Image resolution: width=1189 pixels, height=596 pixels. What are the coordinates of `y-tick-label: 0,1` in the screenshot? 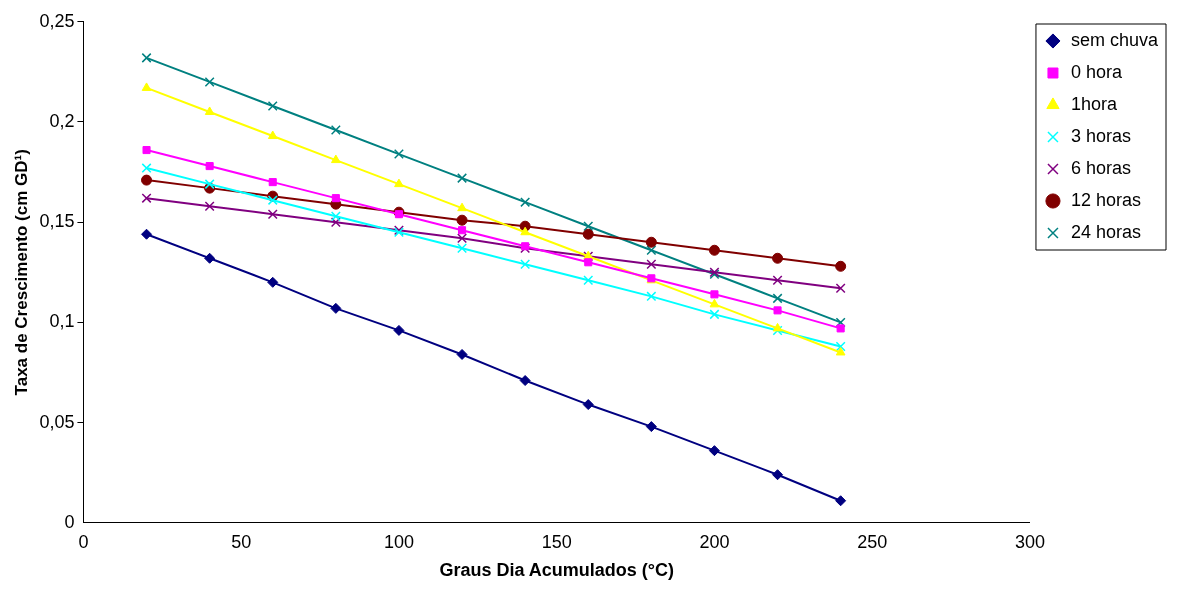 It's located at (62, 321).